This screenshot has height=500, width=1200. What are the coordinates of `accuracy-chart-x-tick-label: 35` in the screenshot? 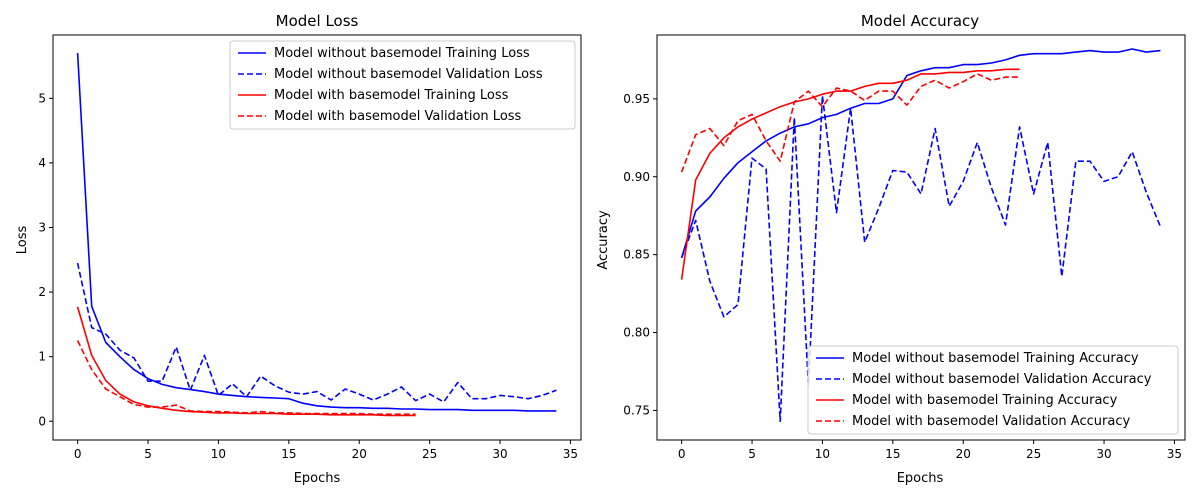 It's located at (1174, 454).